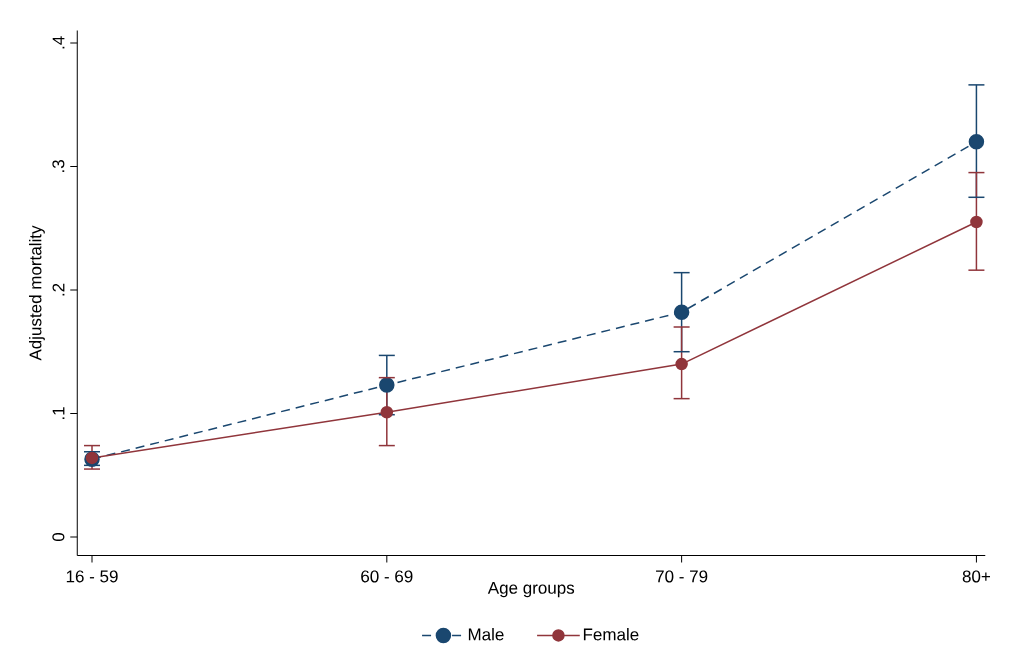 The image size is (1022, 657). Describe the element at coordinates (58, 42) in the screenshot. I see `y-tick-label: .4` at that location.